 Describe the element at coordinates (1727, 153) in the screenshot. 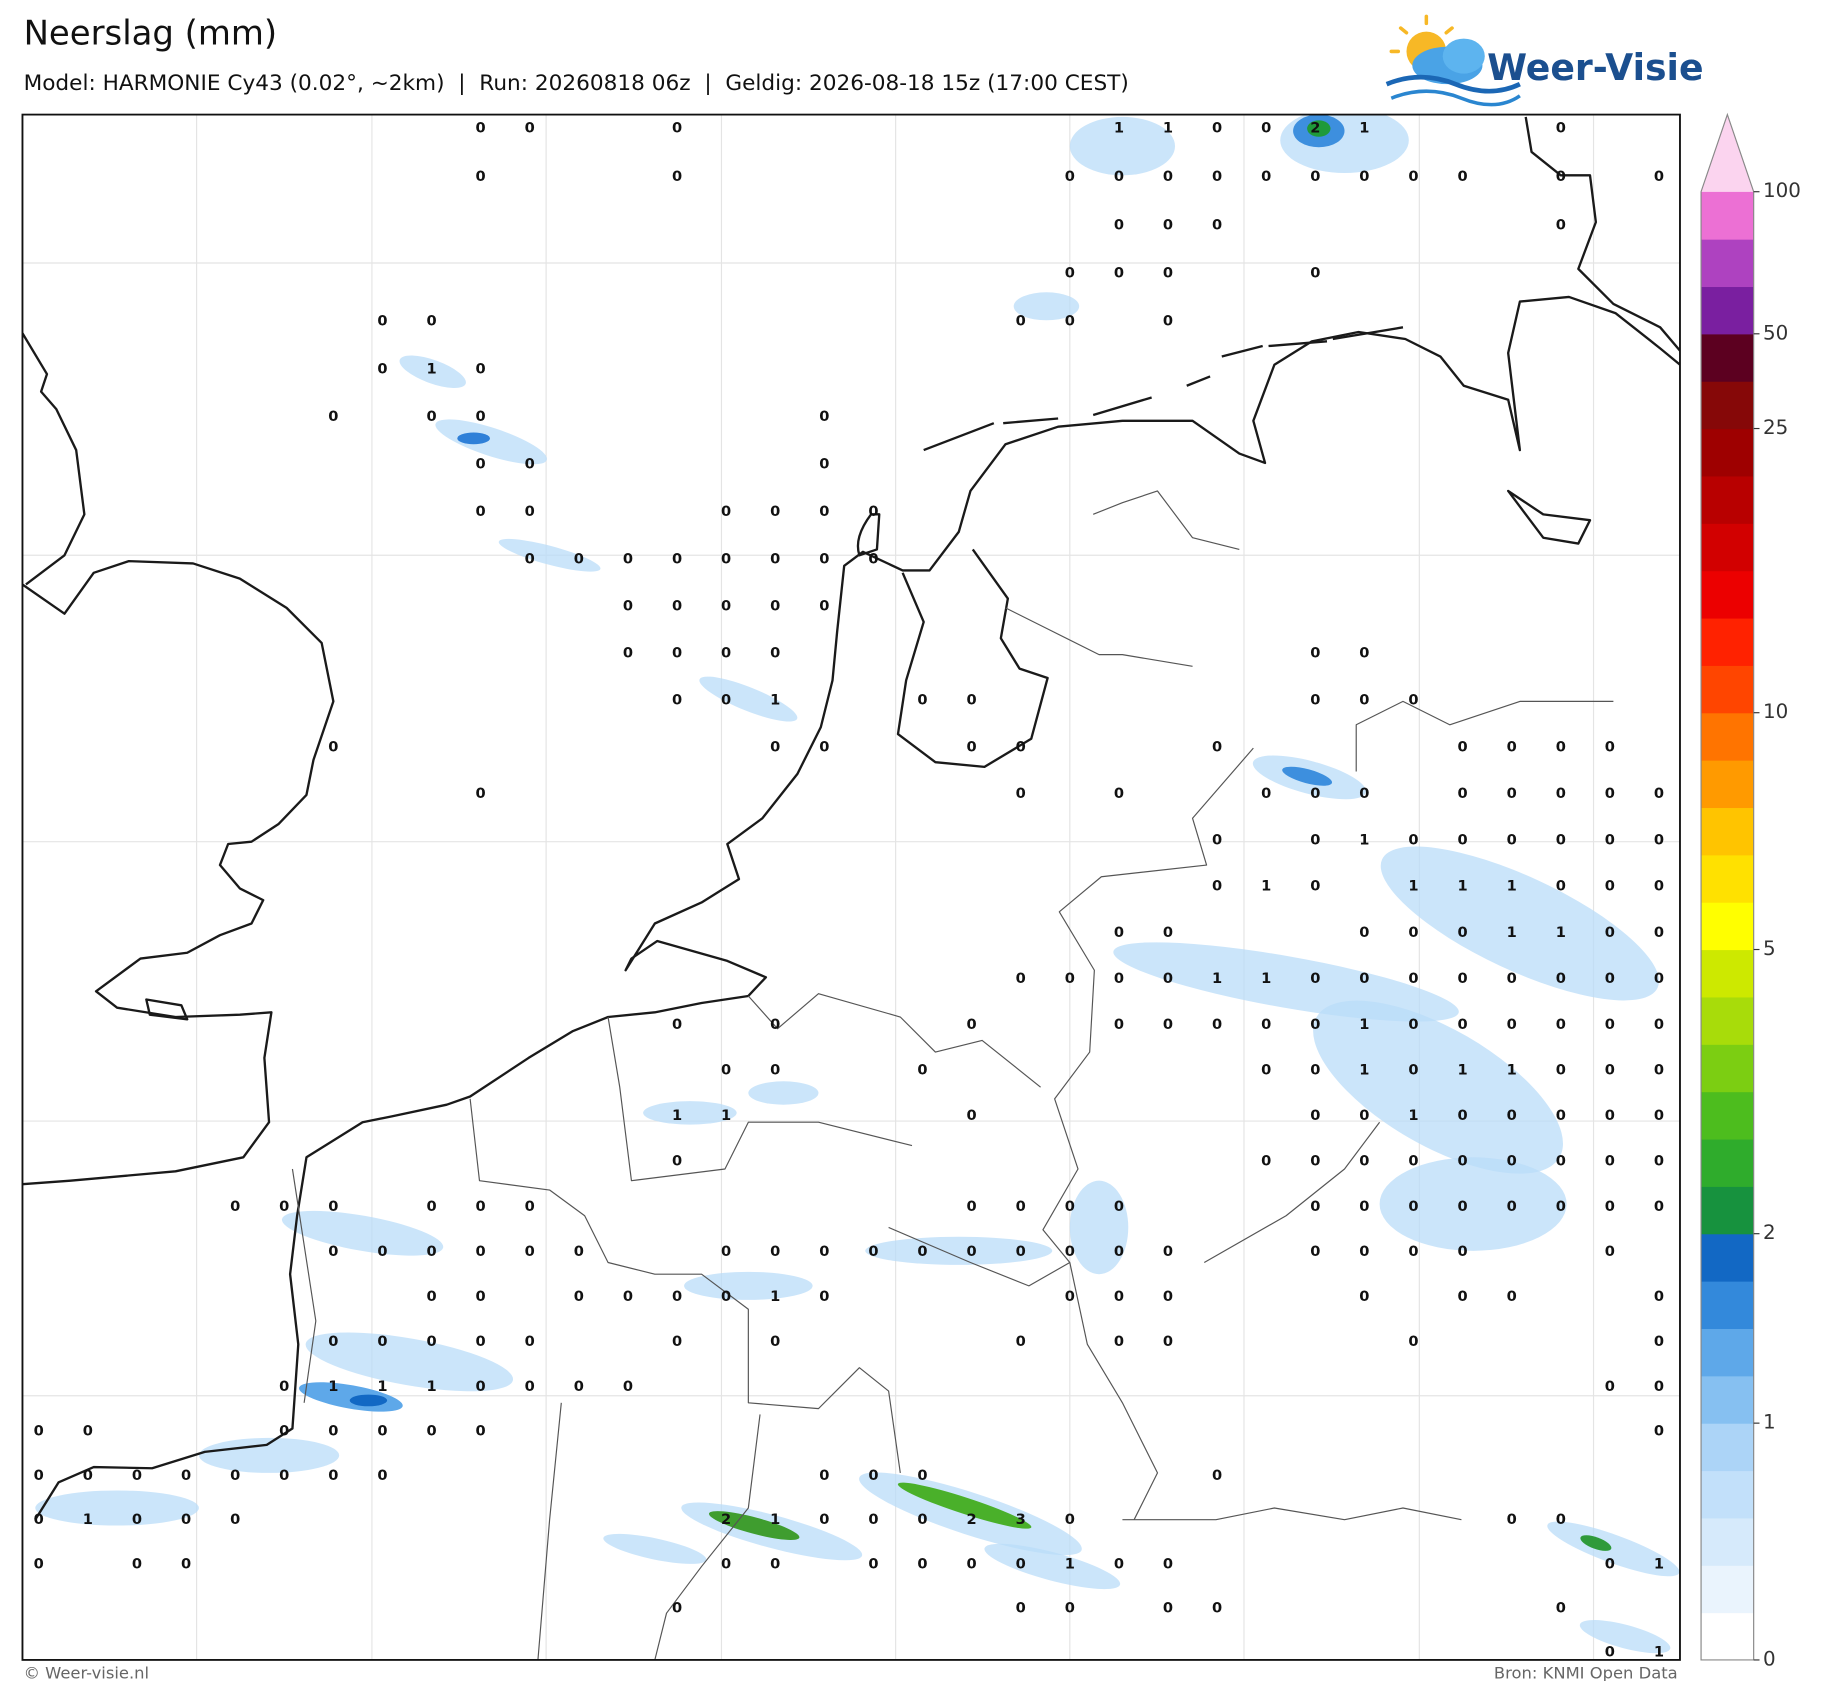

I see `colorbar-extension` at that location.